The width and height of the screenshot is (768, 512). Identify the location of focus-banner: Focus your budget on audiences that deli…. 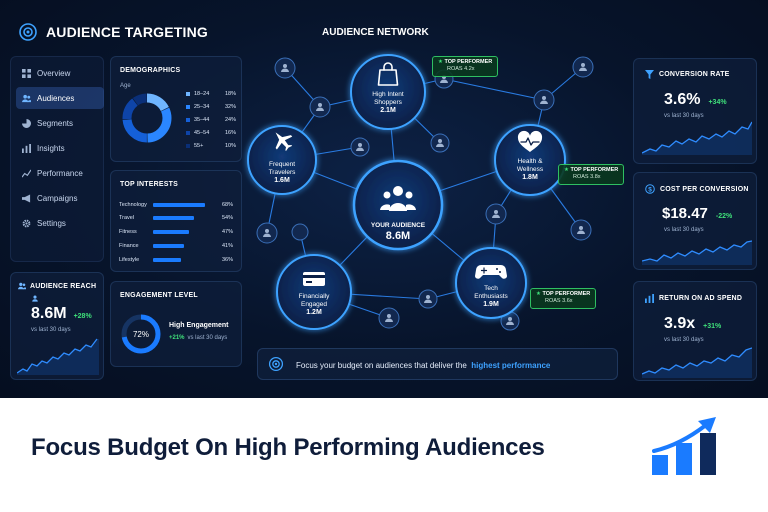
(437, 364).